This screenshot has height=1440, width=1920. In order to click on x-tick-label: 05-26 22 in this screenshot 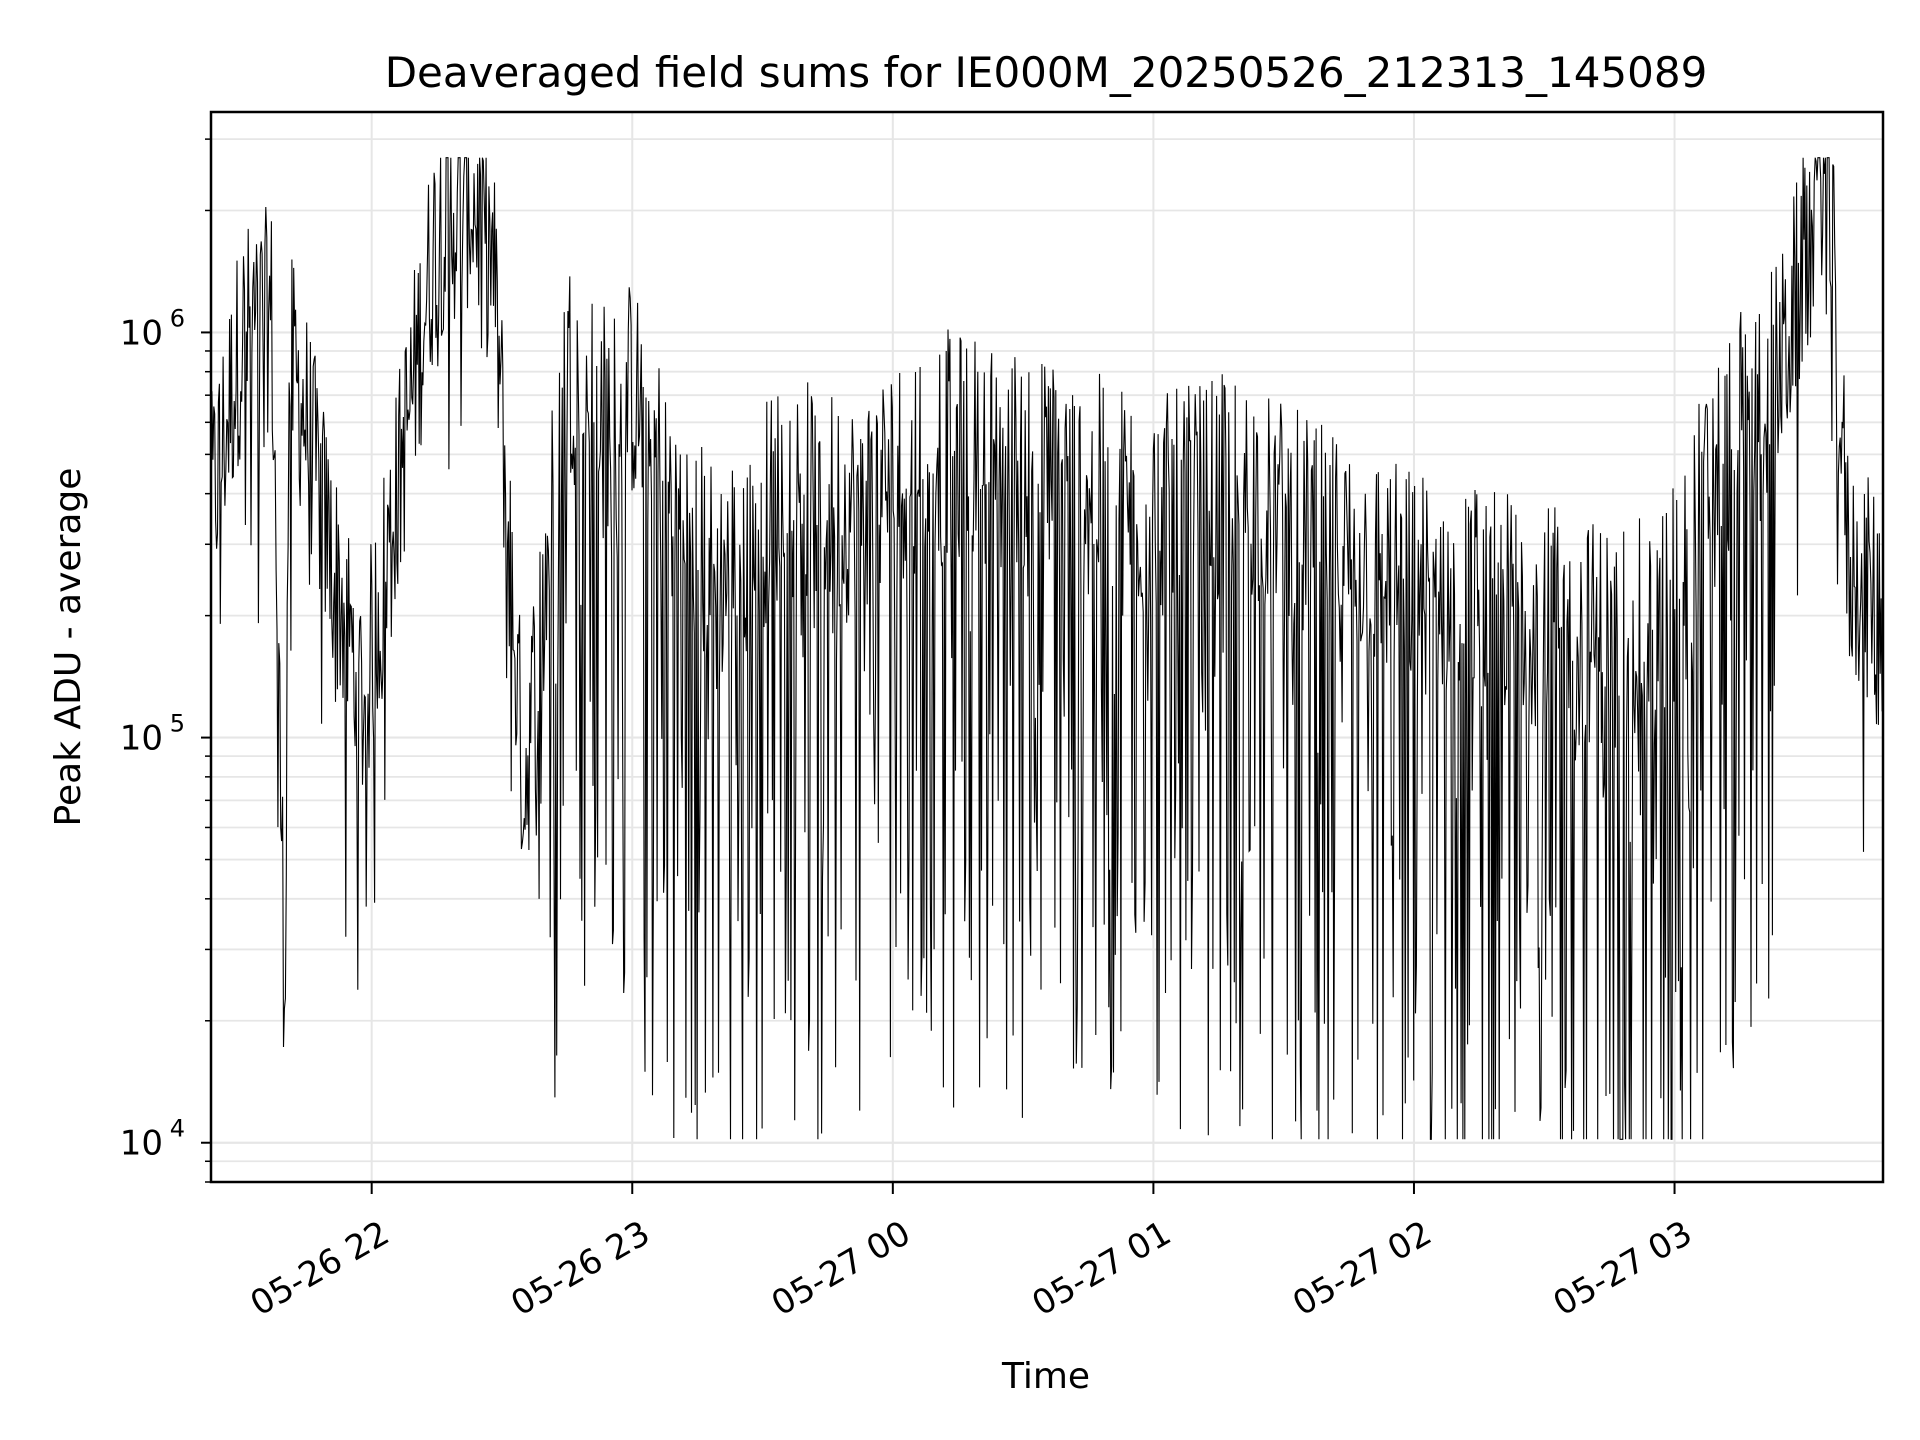, I will do `click(320, 1268)`.